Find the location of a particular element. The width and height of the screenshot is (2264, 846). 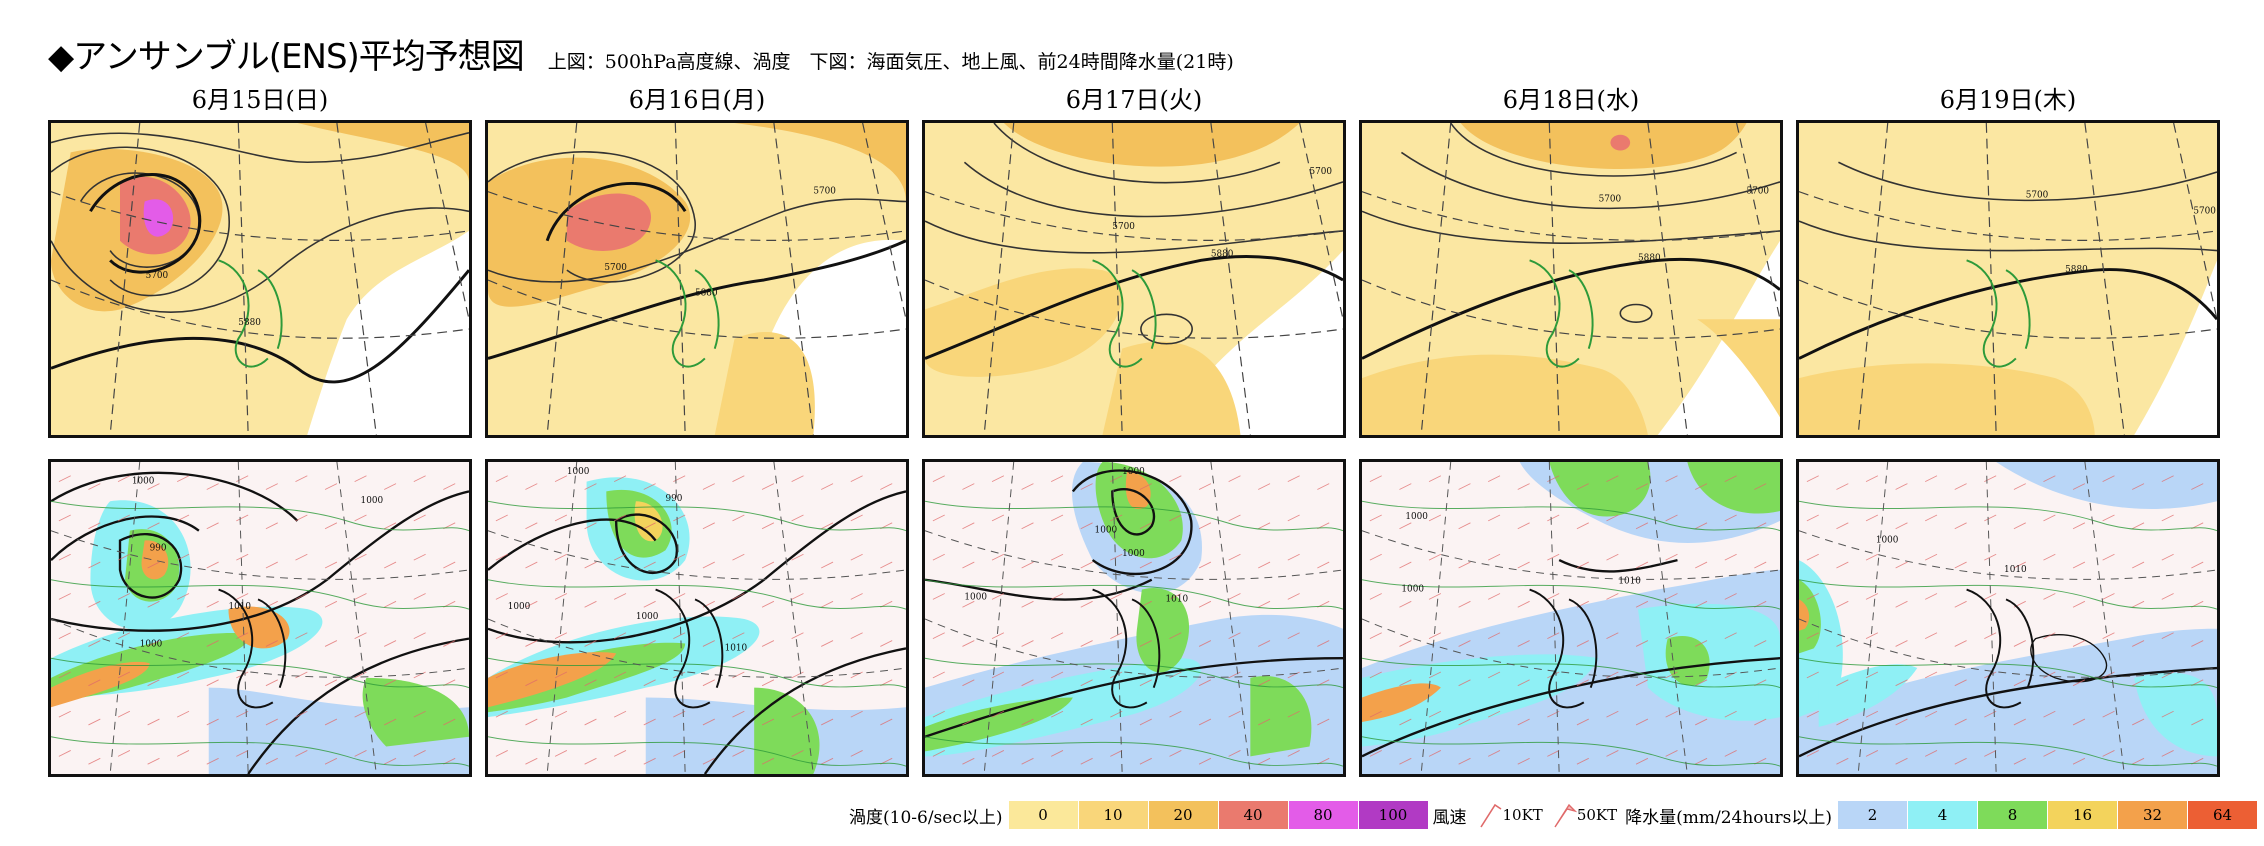

day-label-5: 6月19日(木) is located at coordinates (2008, 100).